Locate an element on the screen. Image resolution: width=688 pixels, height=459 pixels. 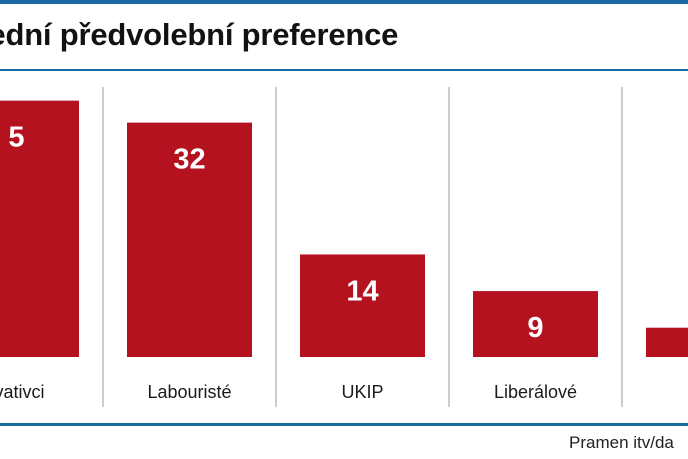
category-label: Liberálové is located at coordinates (535, 392).